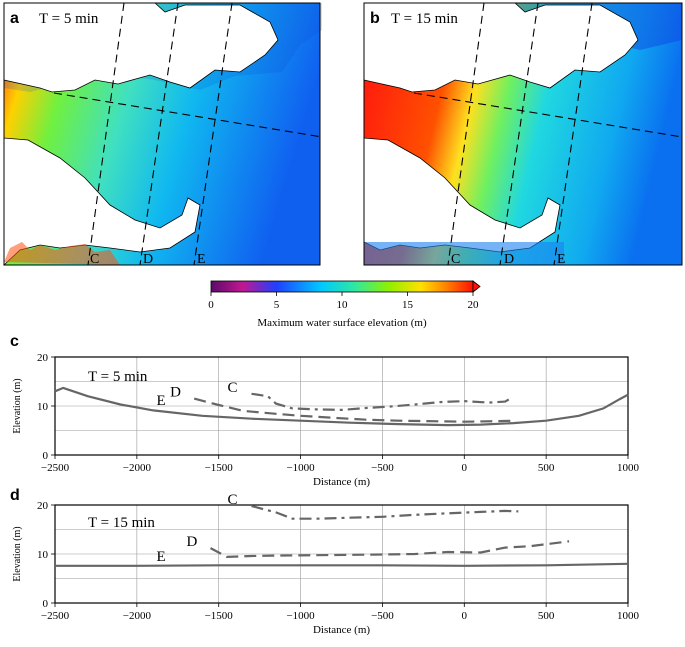 The width and height of the screenshot is (685, 647). I want to click on colorbar-tick-label: 10, so click(343, 305).